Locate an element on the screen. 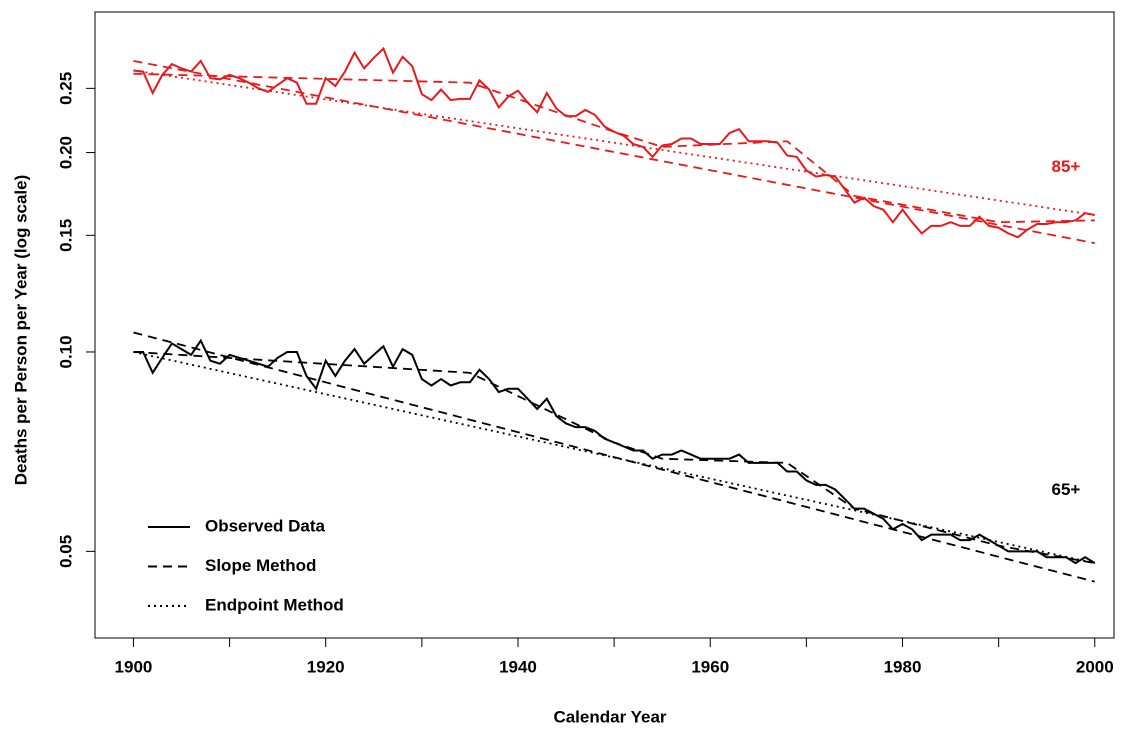  annotation: 85+ is located at coordinates (1066, 166).